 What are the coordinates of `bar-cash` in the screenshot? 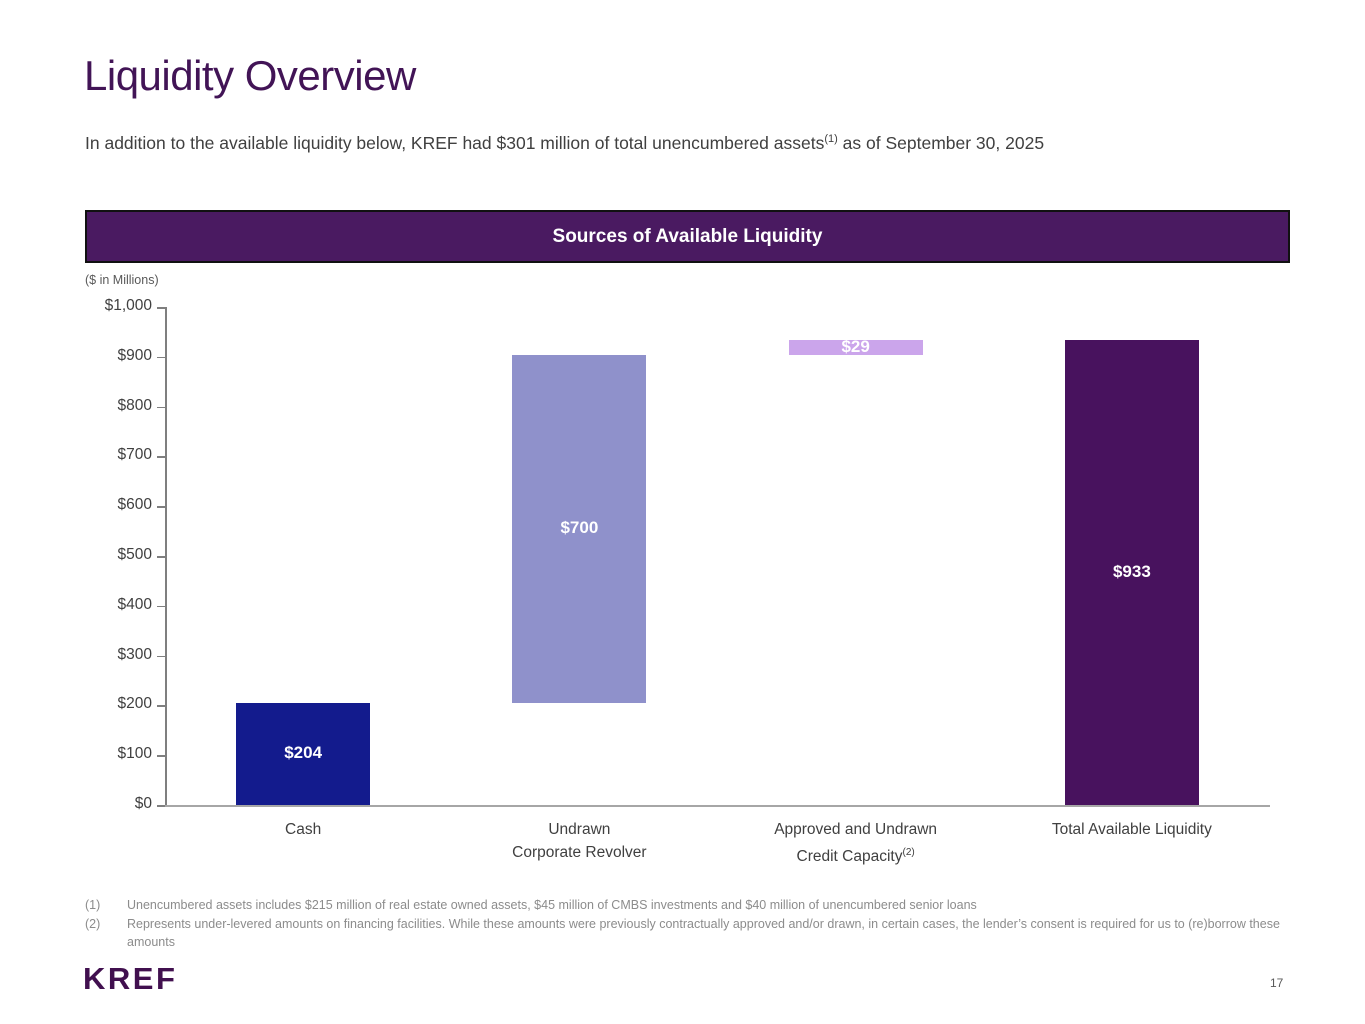 It's located at (303, 754).